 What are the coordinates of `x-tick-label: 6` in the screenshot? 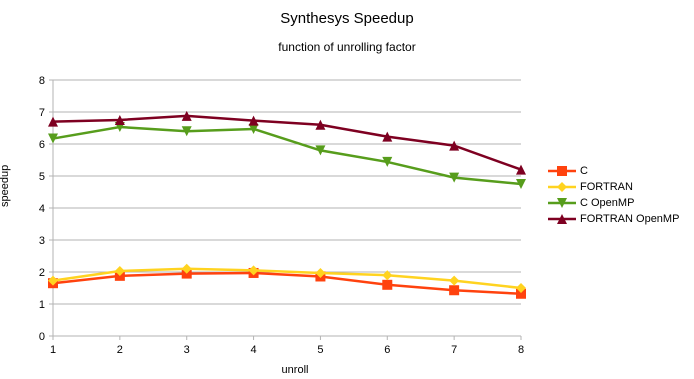 It's located at (387, 350).